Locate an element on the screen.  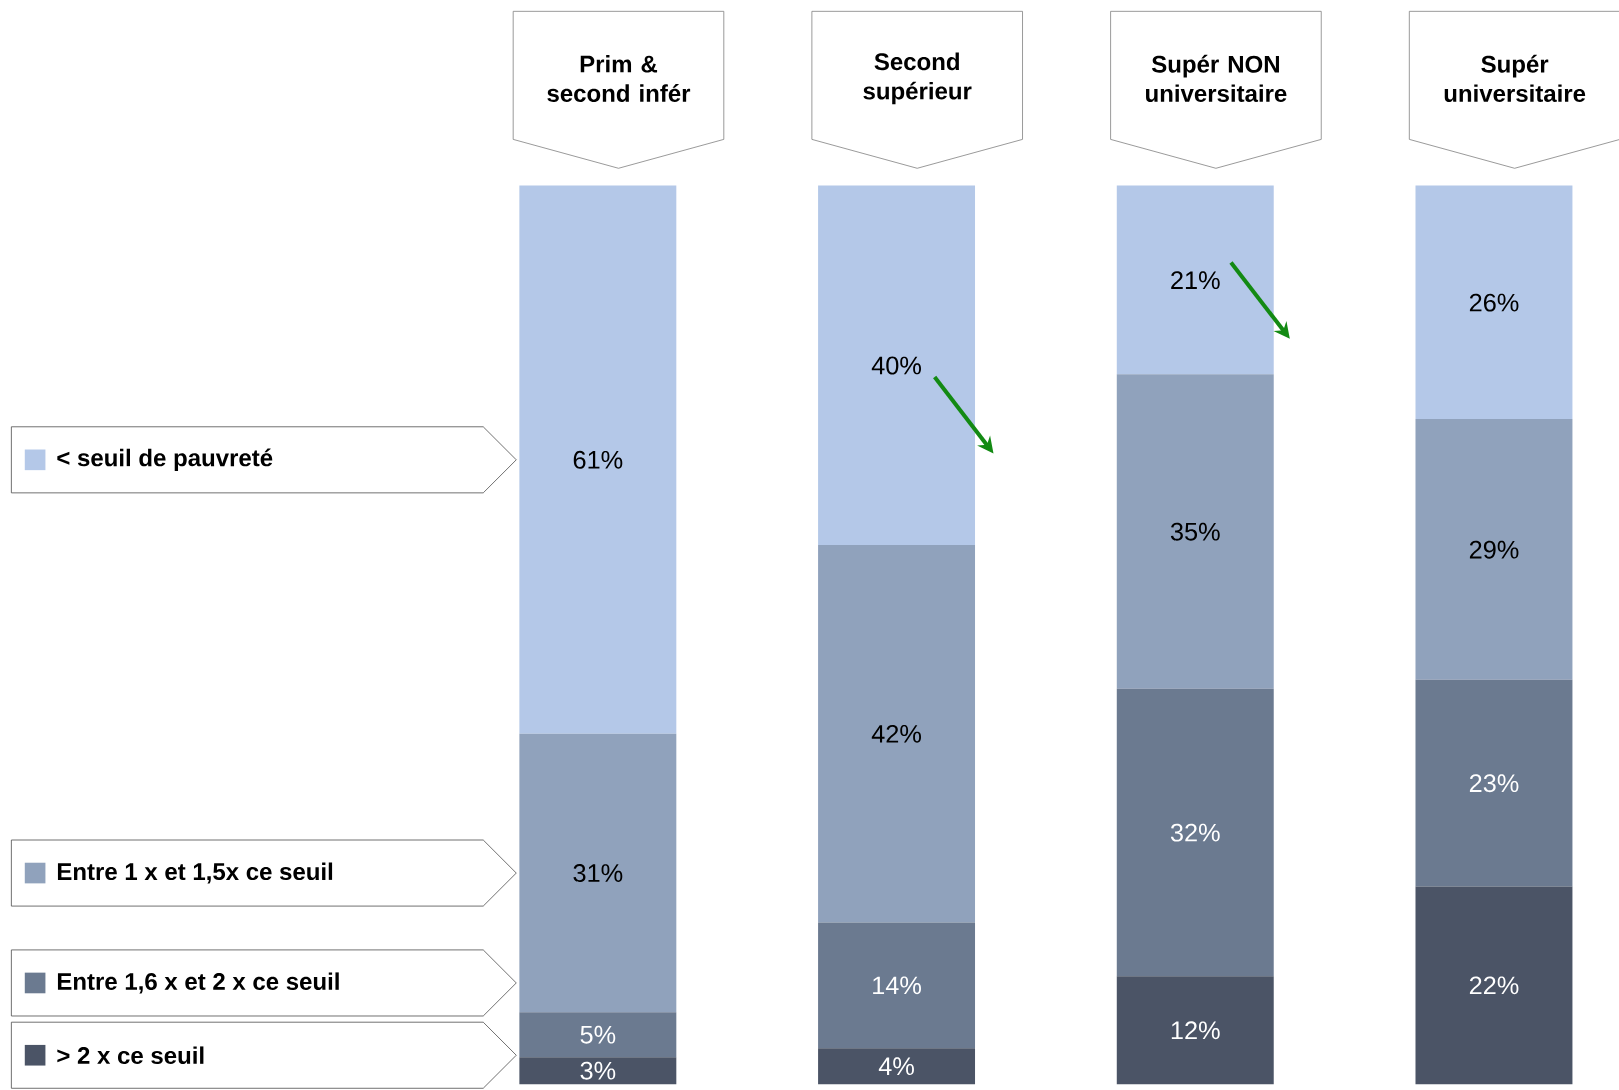
data-label: 22% is located at coordinates (1494, 985).